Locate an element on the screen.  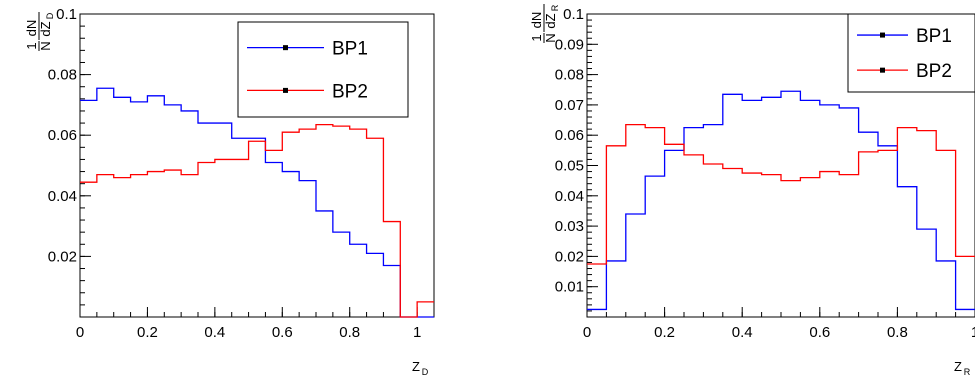
y-axis-title: 1 NdN dZ D is located at coordinates (39, 31).